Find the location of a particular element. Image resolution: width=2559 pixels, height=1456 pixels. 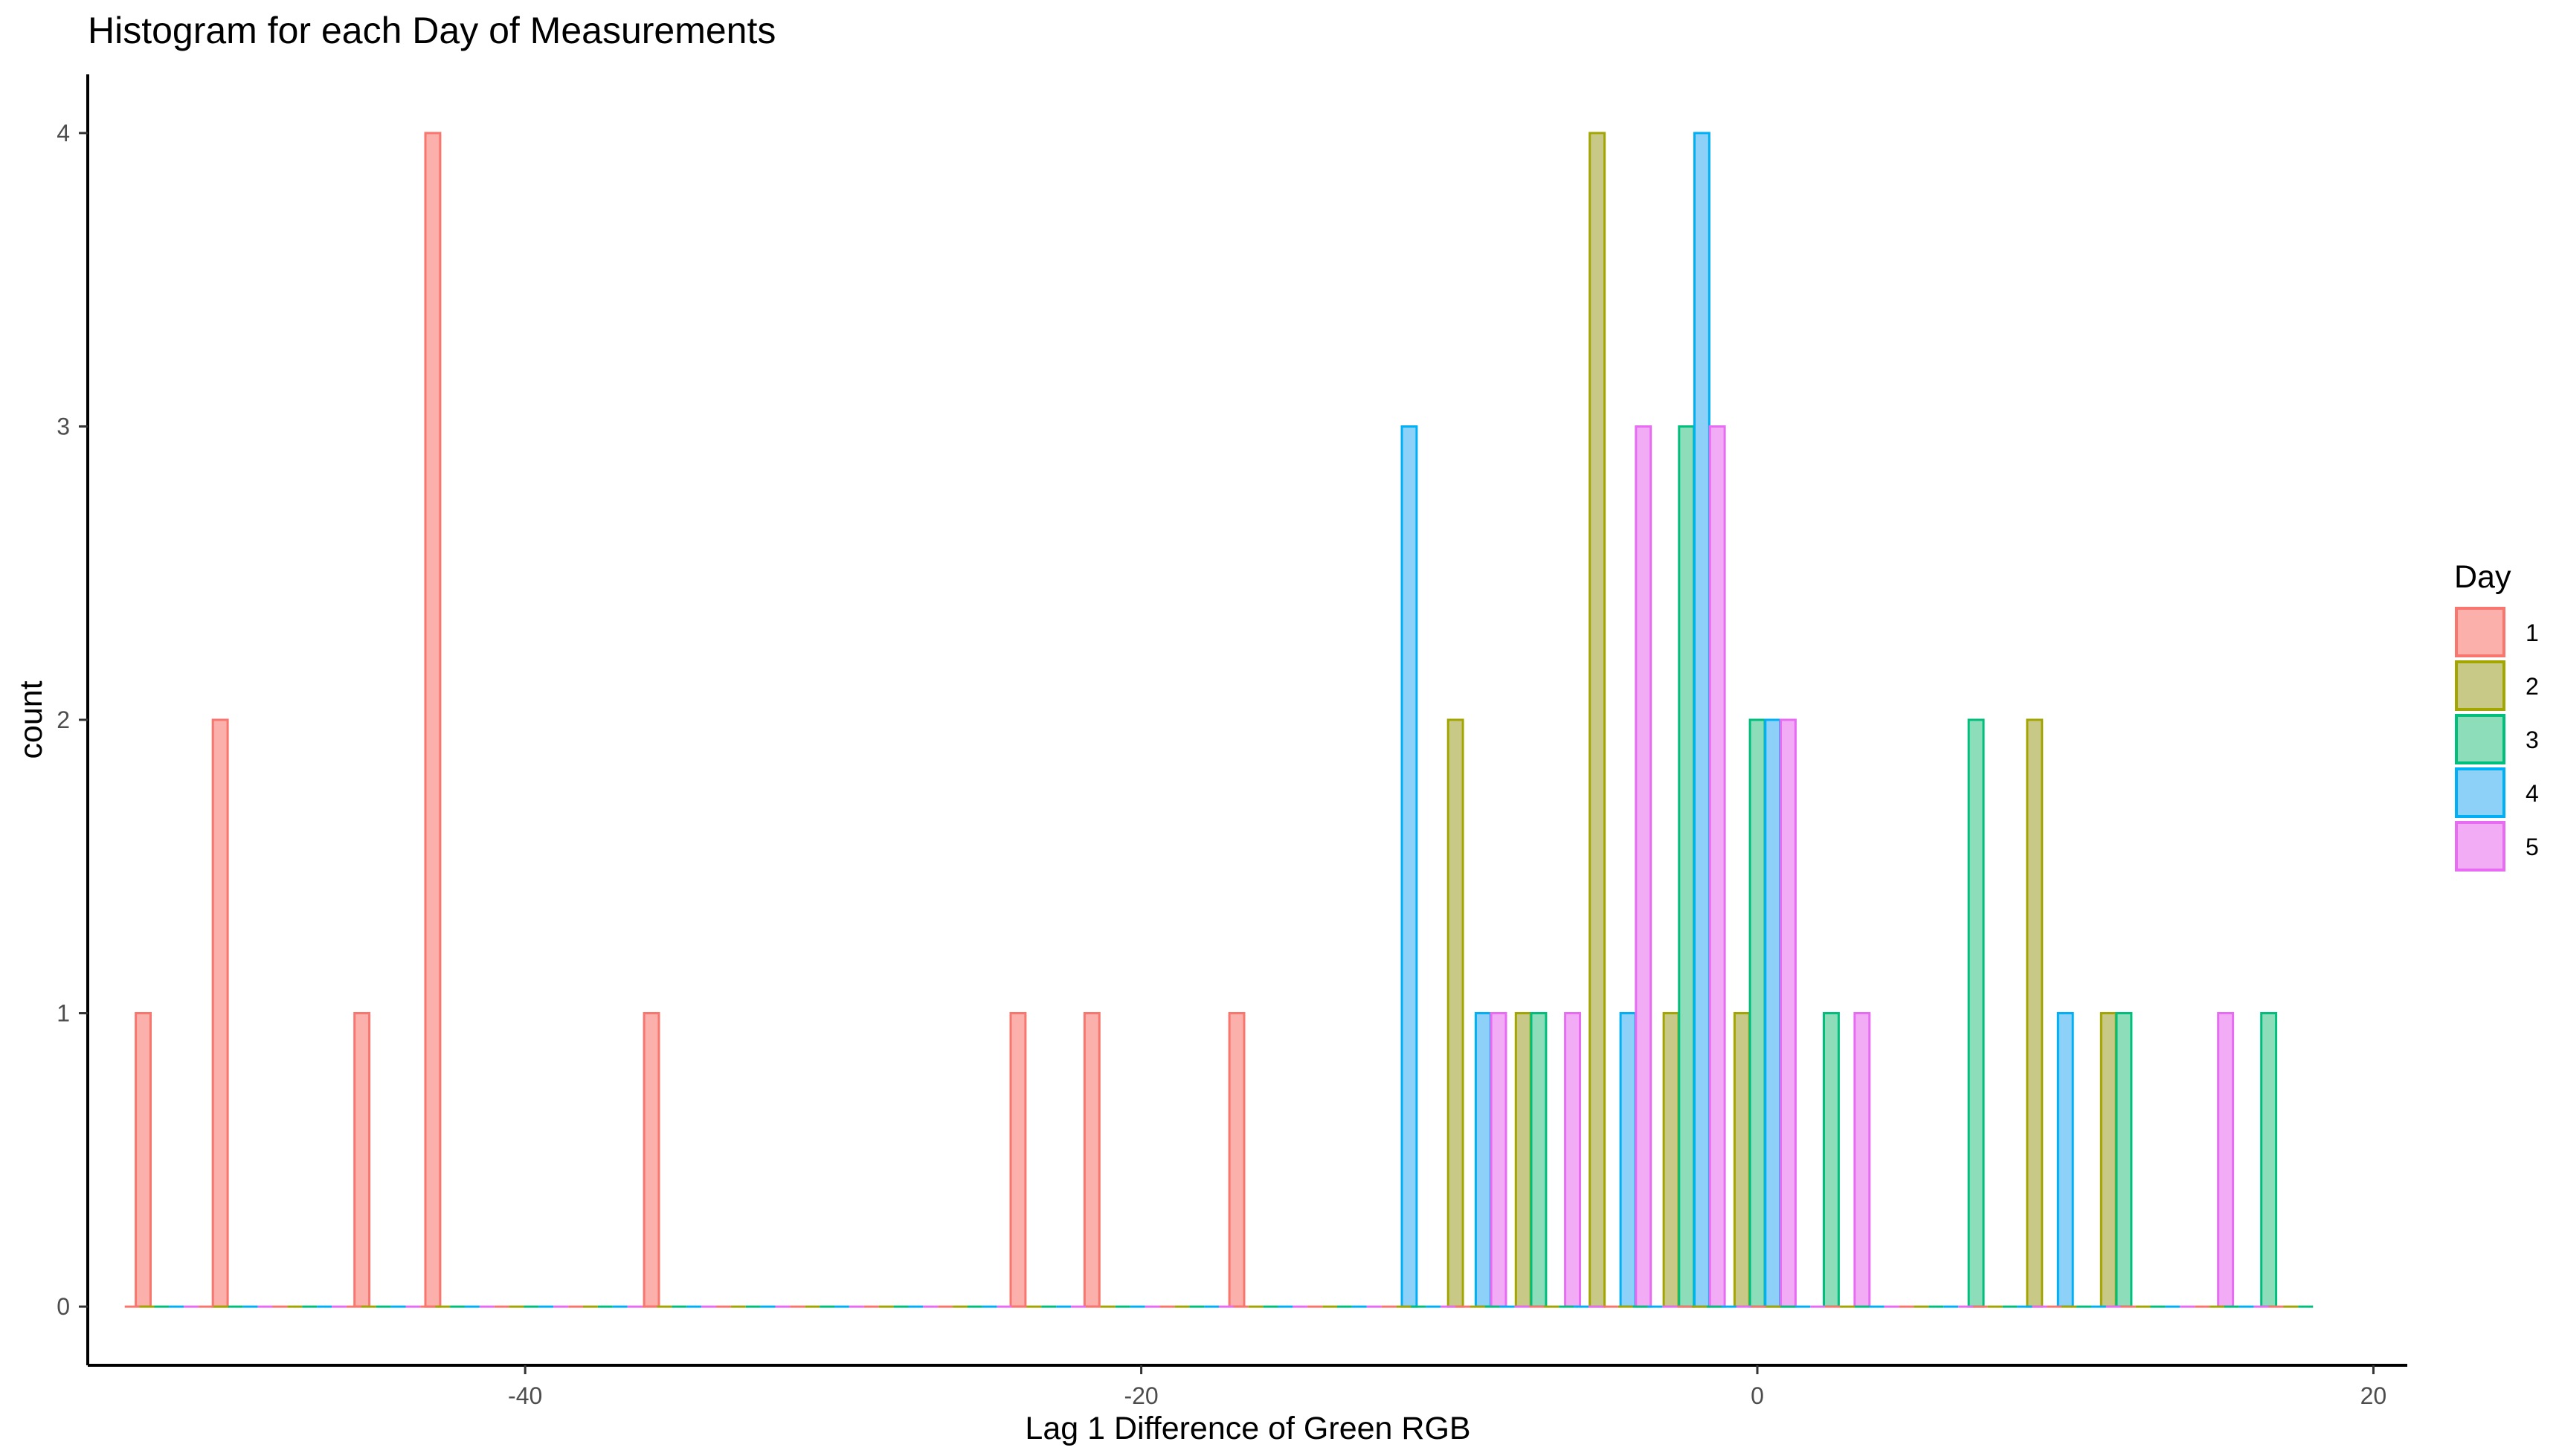

legend: Day 1 2 3 4 5 is located at coordinates (2496, 715).